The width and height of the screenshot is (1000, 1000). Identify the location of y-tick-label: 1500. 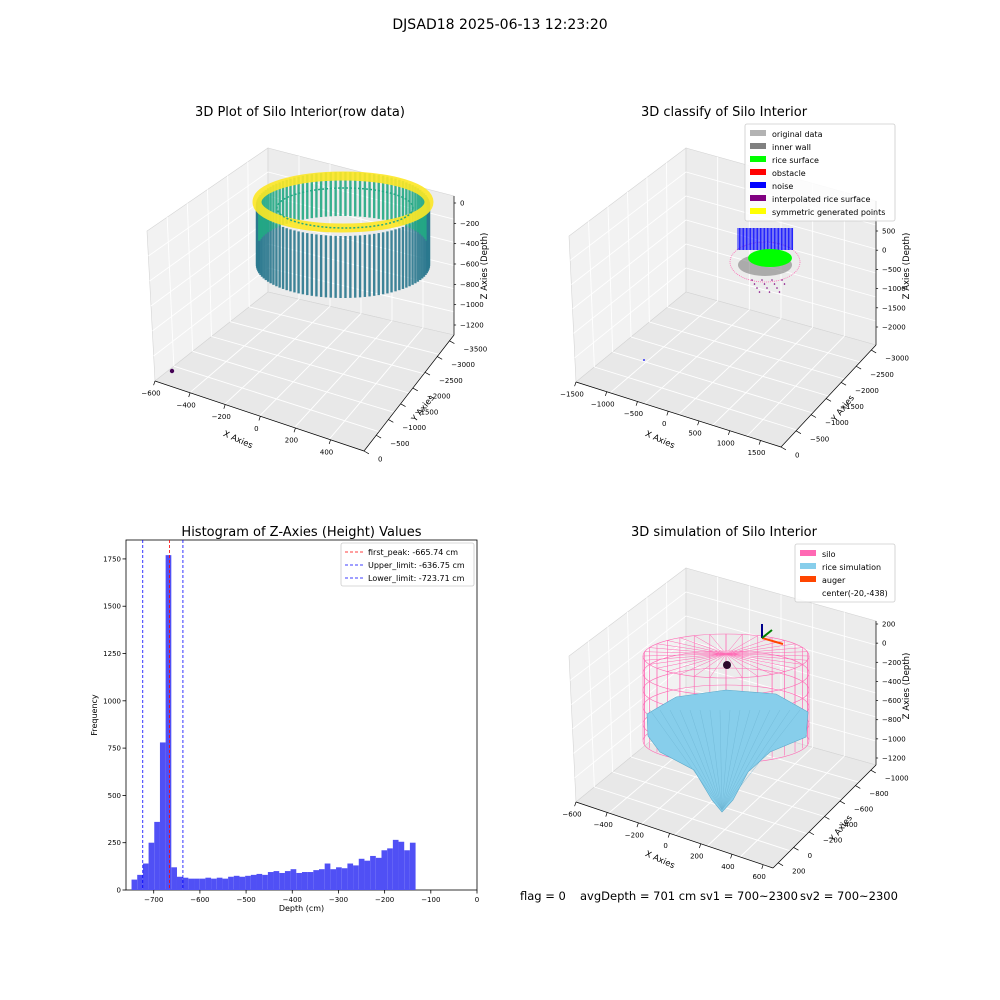
(112, 607).